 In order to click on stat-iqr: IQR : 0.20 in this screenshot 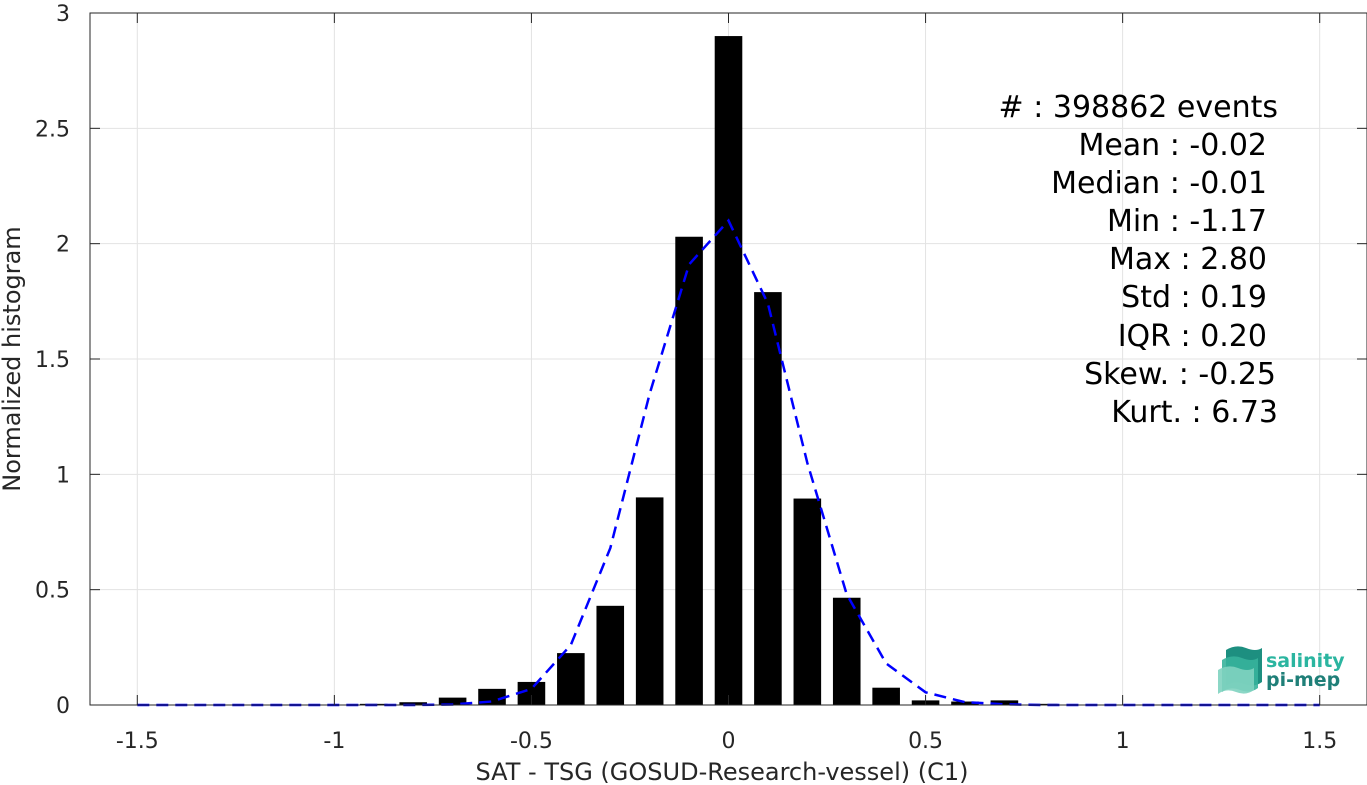, I will do `click(1192, 336)`.